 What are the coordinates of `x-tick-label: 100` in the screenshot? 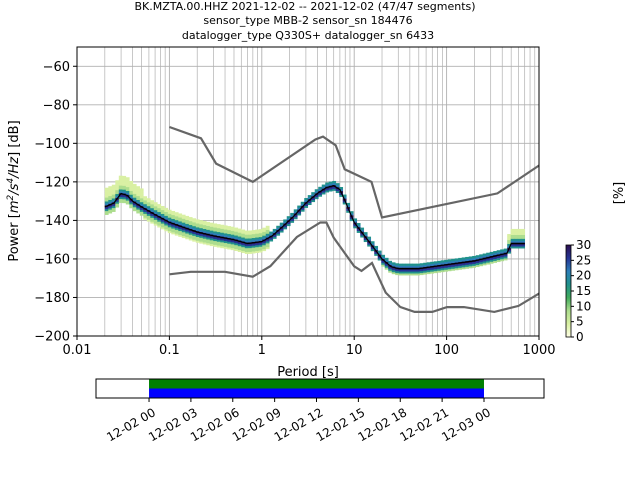 It's located at (446, 350).